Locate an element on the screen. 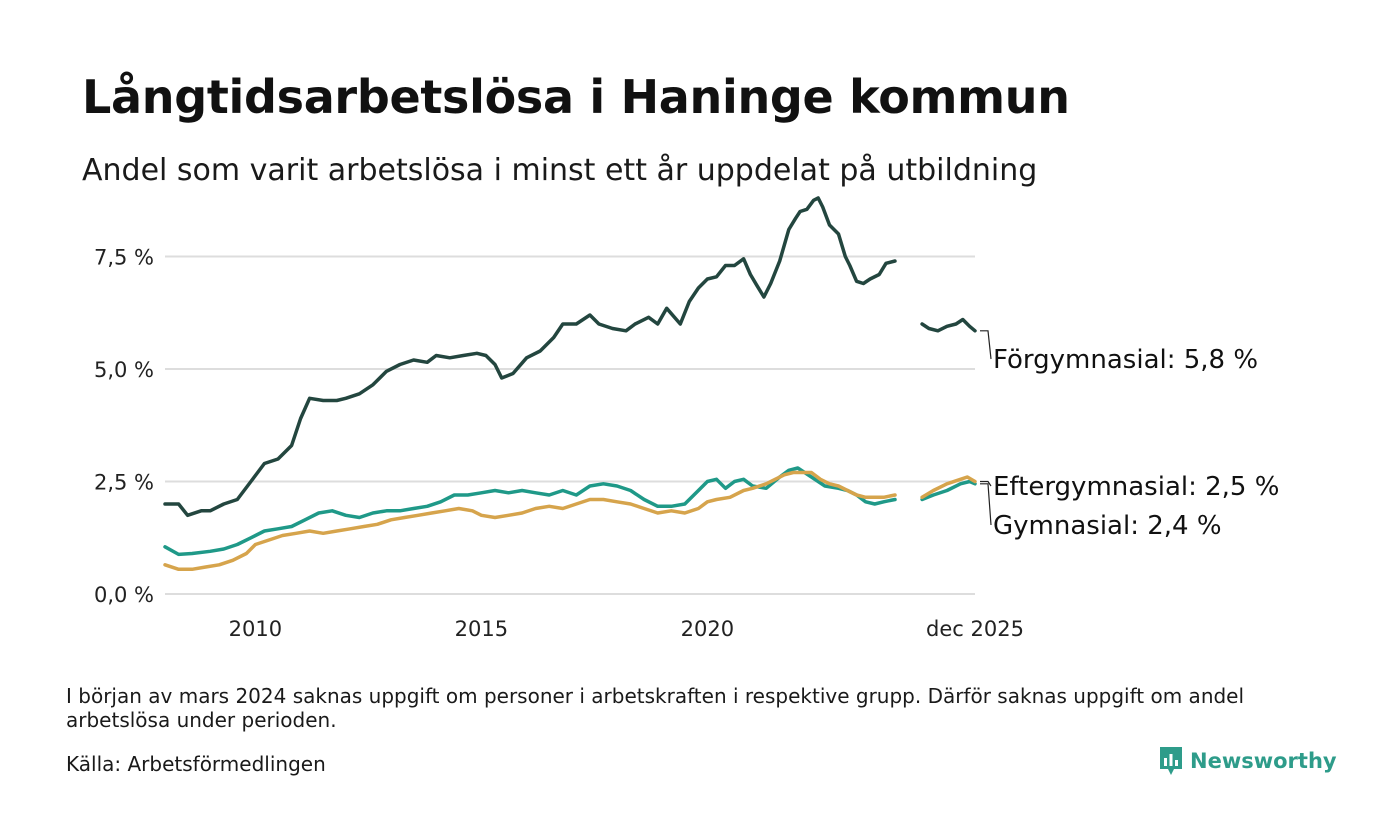 The image size is (1400, 840). x-tick-label: 2020 is located at coordinates (707, 629).